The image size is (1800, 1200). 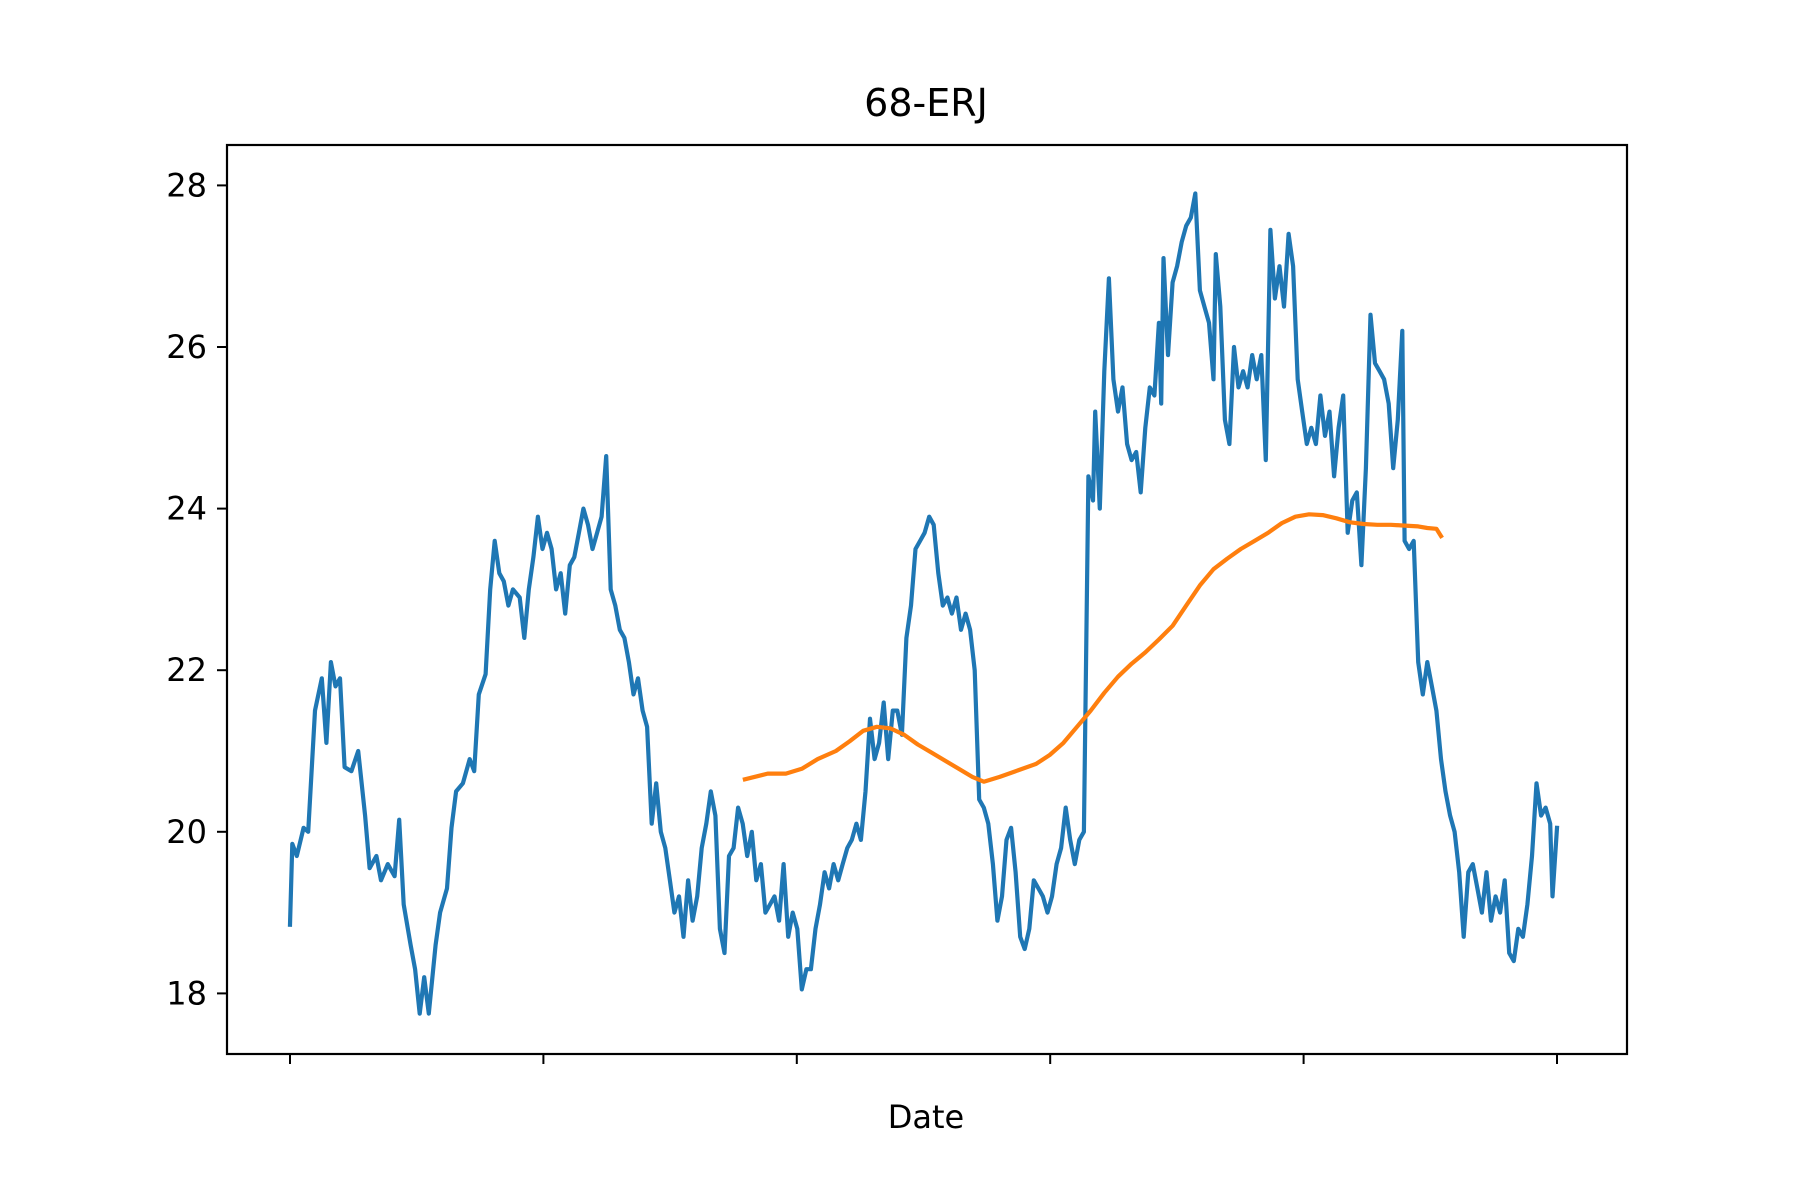 I want to click on y-axis: 18 20 22 24 26 28, so click(x=196, y=589).